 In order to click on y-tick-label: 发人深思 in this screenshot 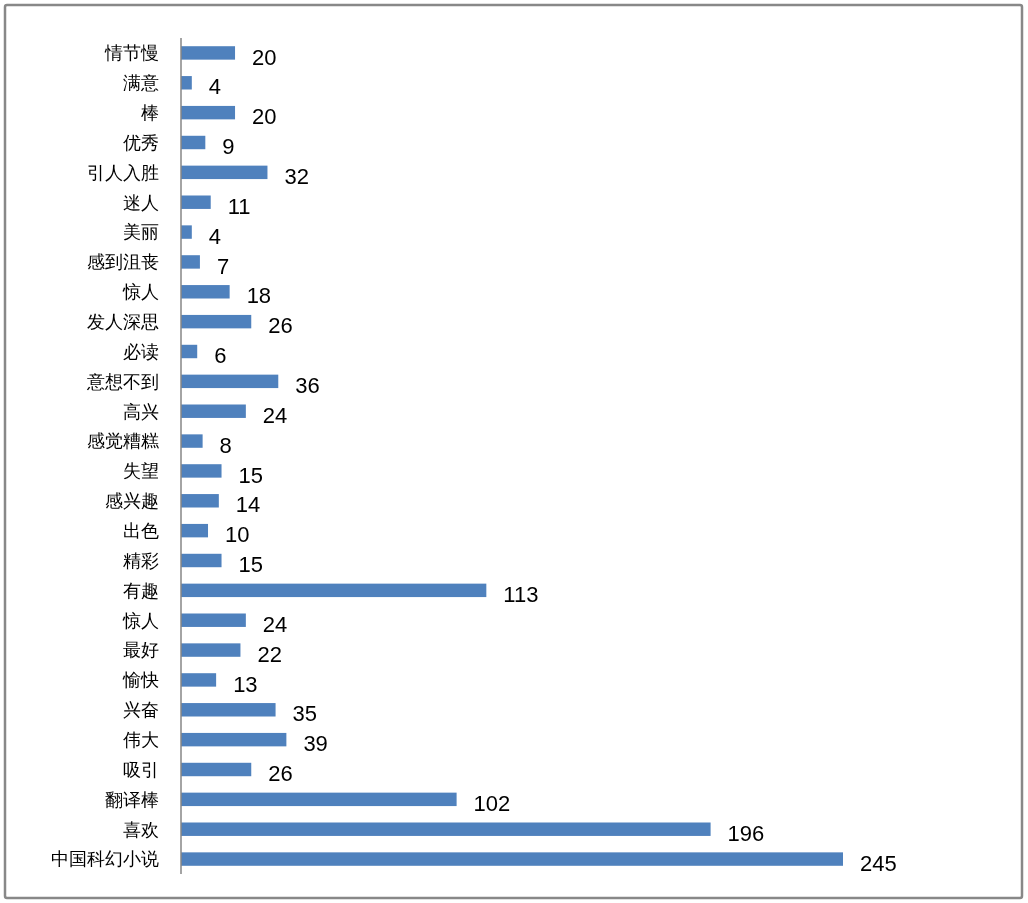, I will do `click(123, 321)`.